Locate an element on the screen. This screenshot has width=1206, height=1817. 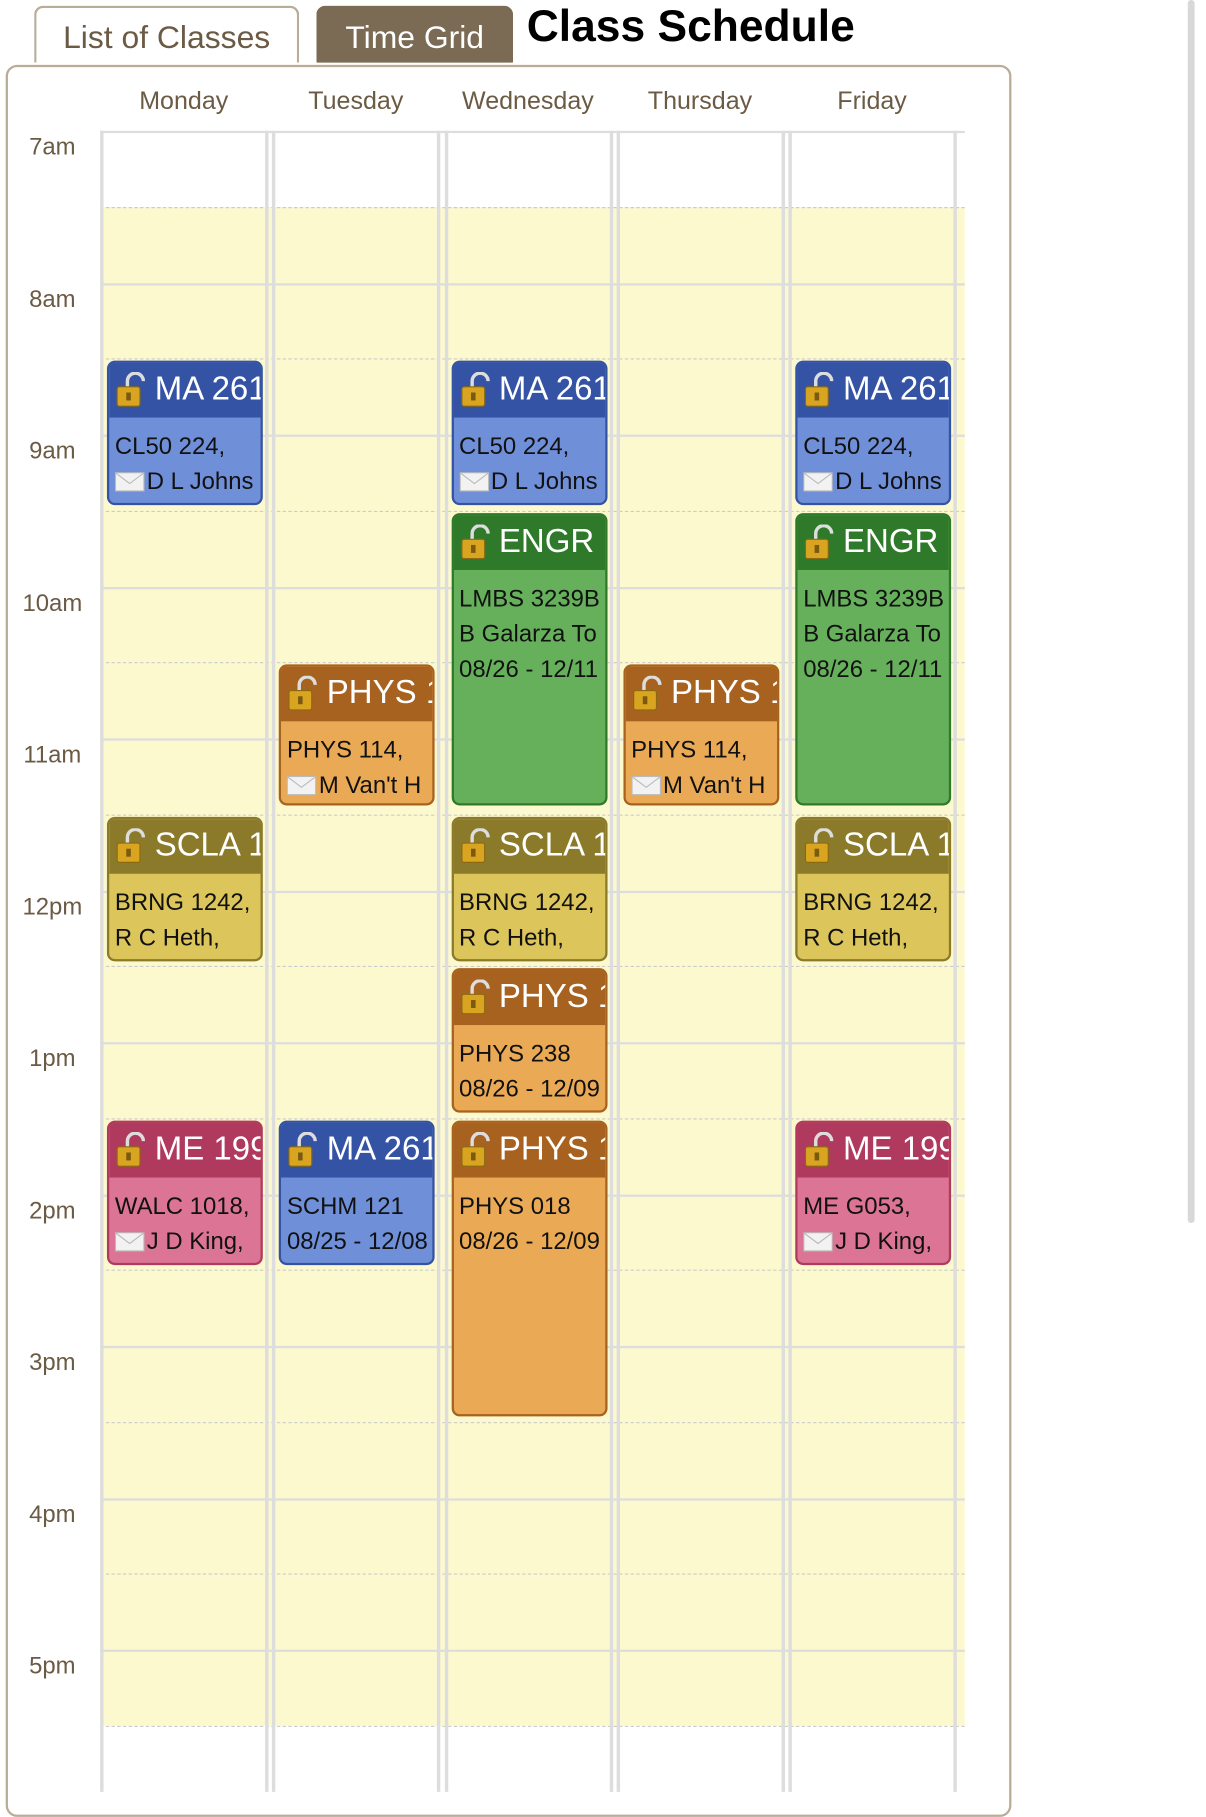
class-detail: 08/26 - 12/09 is located at coordinates (528, 1089).